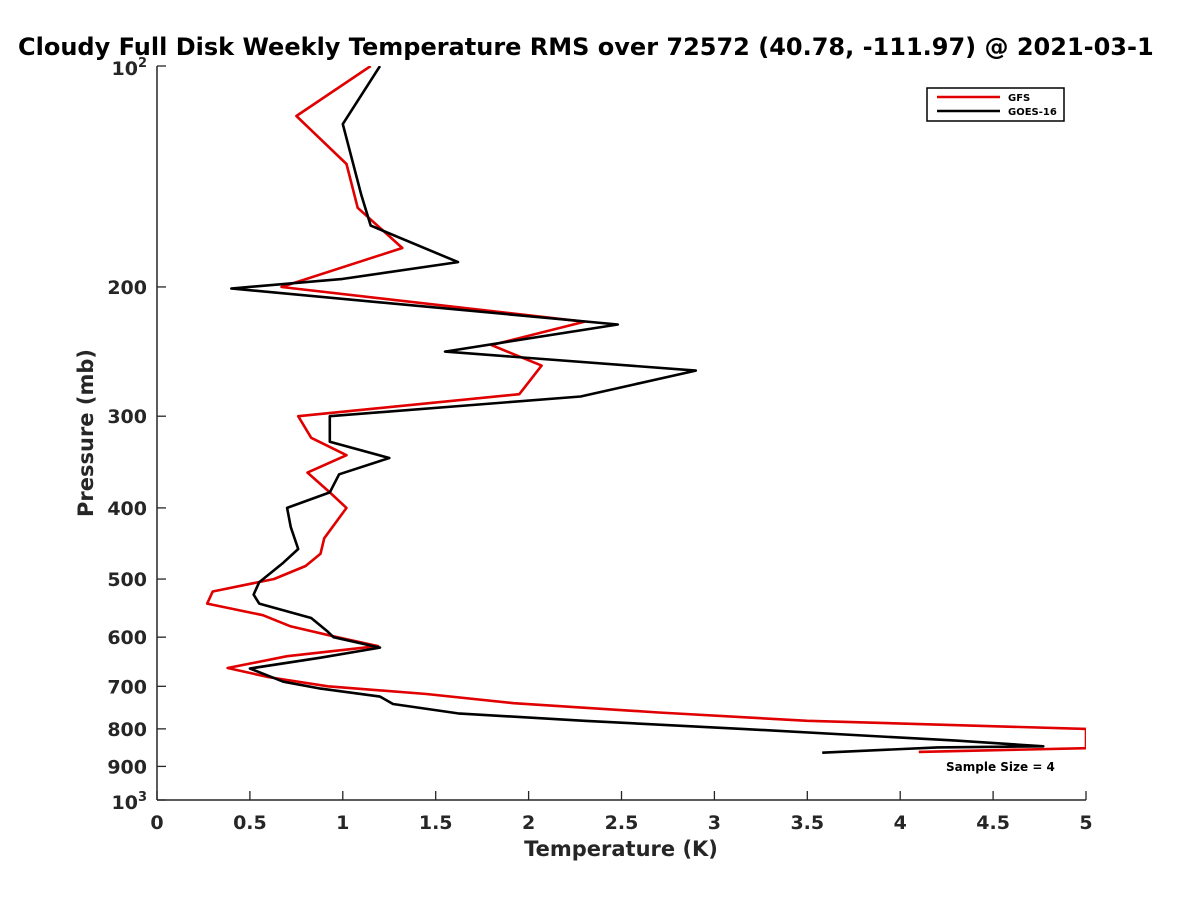 Image resolution: width=1200 pixels, height=900 pixels. What do you see at coordinates (900, 823) in the screenshot?
I see `x-tick-label: 4` at bounding box center [900, 823].